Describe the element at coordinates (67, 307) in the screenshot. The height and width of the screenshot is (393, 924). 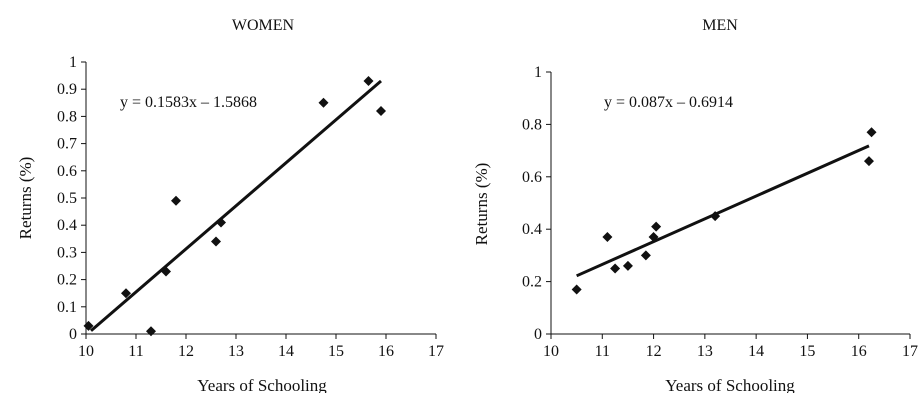
I see `y-tick-label: 0.1` at that location.